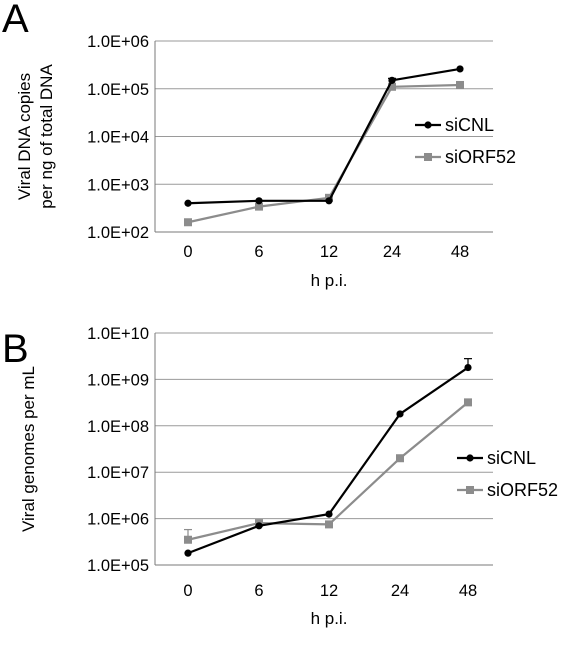 Image resolution: width=566 pixels, height=670 pixels. I want to click on y-axis-title: Viral genomes per mL, so click(28, 449).